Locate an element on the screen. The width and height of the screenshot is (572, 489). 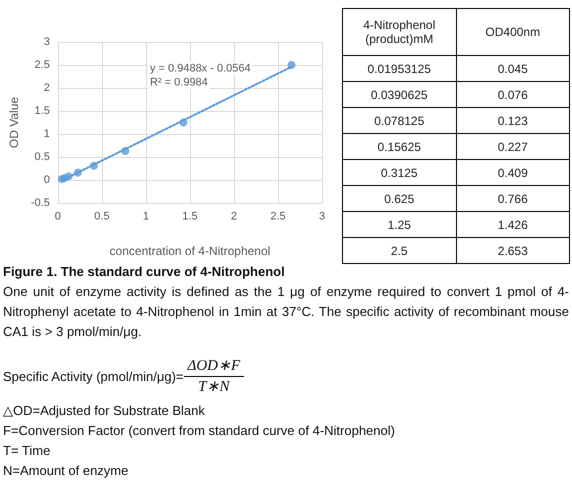
text: T= Time is located at coordinates (27, 451).